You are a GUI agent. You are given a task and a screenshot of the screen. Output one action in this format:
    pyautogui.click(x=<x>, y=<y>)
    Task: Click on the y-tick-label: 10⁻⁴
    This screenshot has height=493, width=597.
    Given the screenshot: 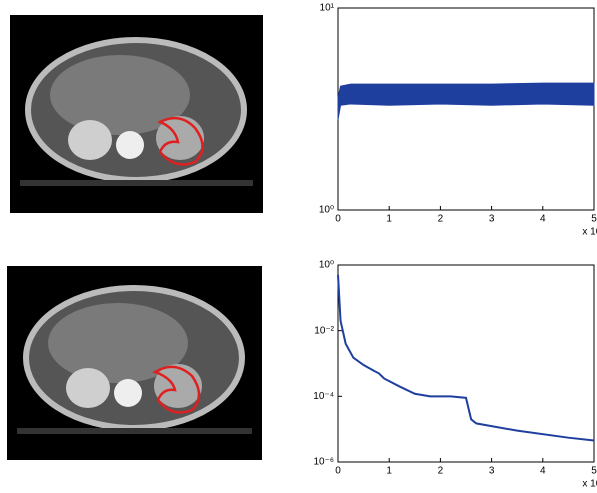 What is the action you would take?
    pyautogui.click(x=323, y=396)
    